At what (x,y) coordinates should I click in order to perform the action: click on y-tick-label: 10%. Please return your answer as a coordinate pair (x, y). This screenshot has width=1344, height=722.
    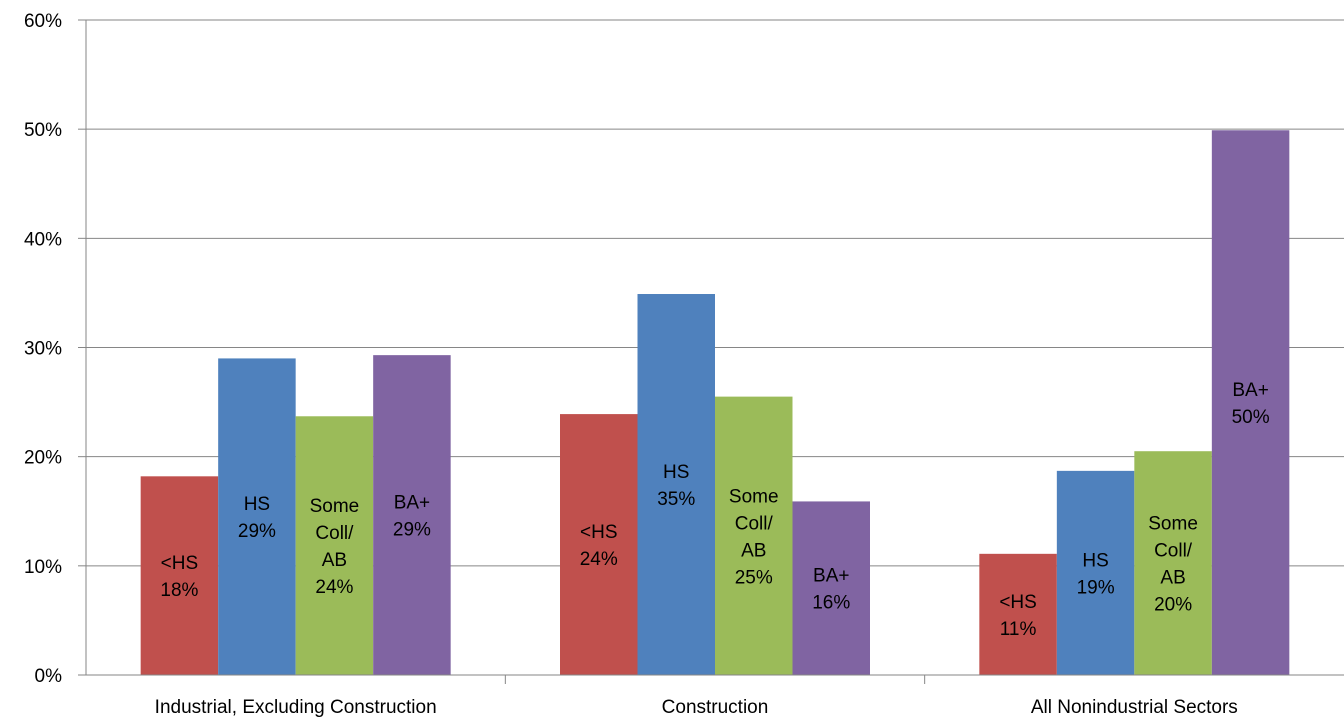
    Looking at the image, I should click on (43, 567).